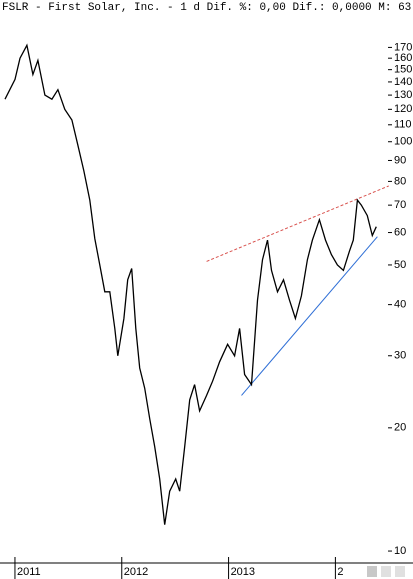 The image size is (413, 579). What do you see at coordinates (403, 58) in the screenshot?
I see `y-tick-label: 160` at bounding box center [403, 58].